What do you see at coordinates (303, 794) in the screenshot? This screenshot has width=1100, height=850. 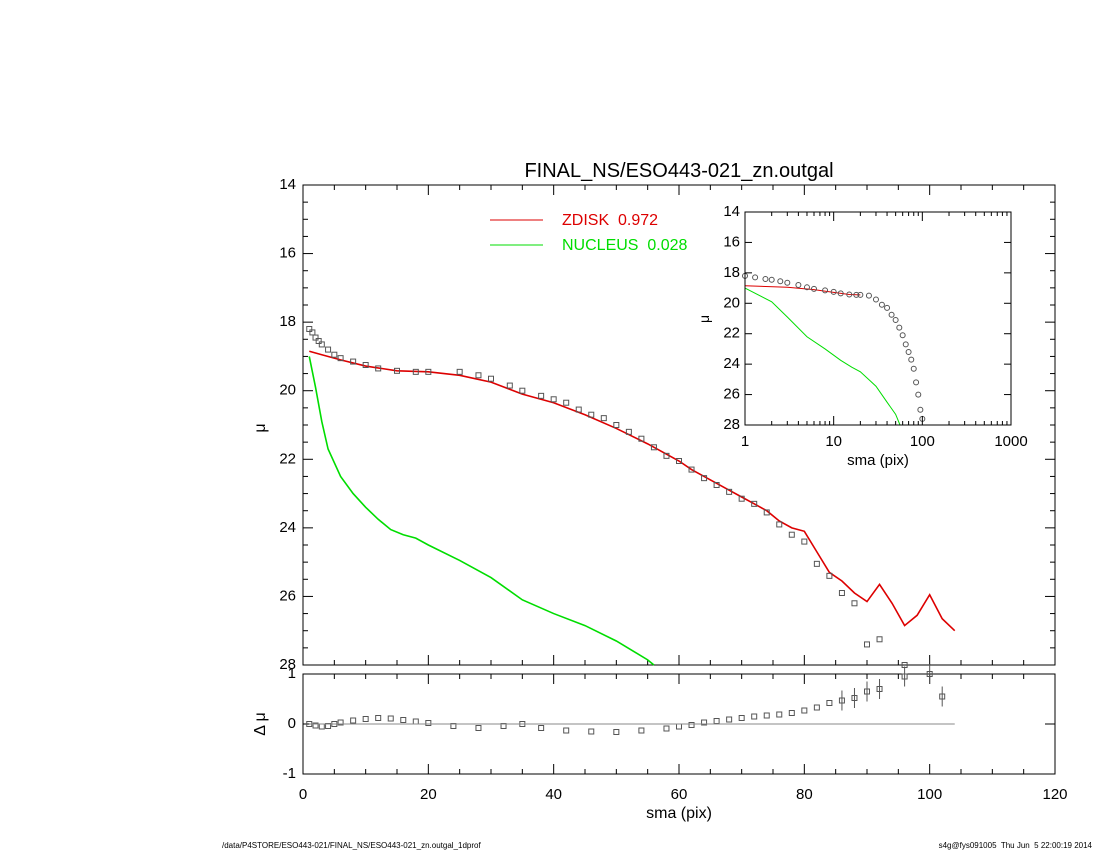 I see `x-tick-label: 0` at bounding box center [303, 794].